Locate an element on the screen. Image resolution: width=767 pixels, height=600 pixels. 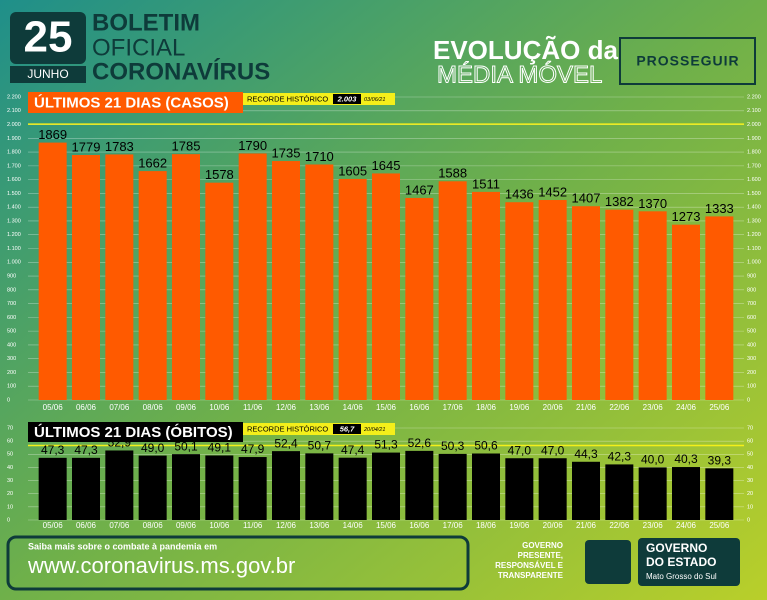
record-value: 2.003 is located at coordinates (347, 98).